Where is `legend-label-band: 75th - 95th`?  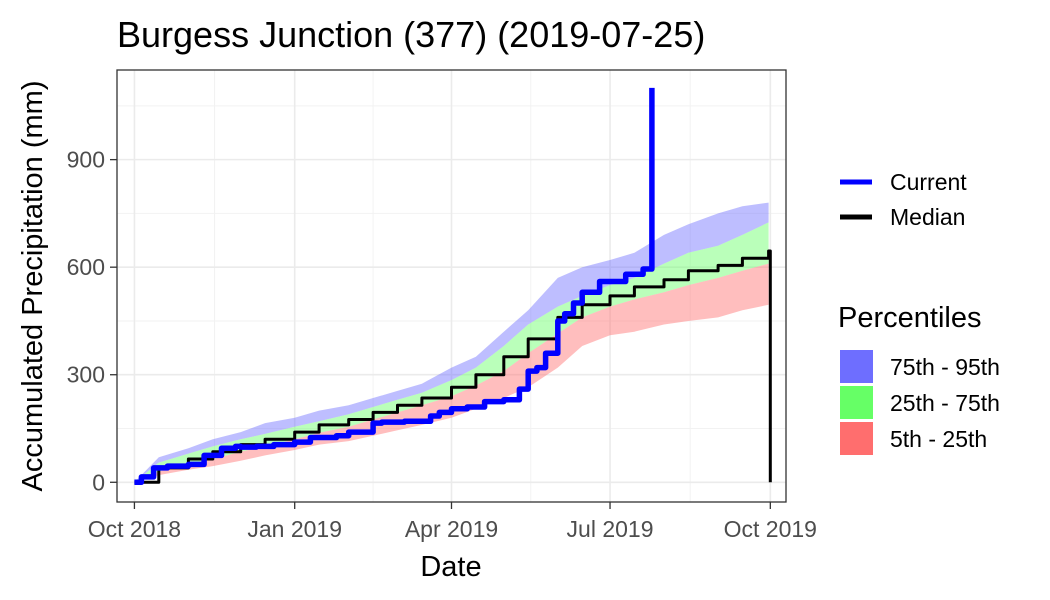 legend-label-band: 75th - 95th is located at coordinates (945, 367).